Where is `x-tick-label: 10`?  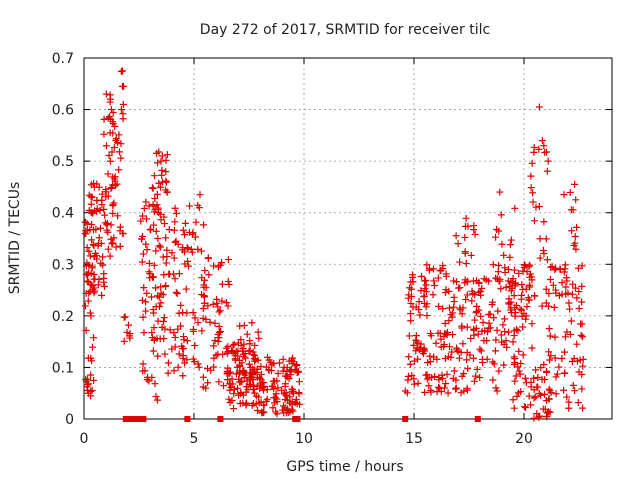
x-tick-label: 10 is located at coordinates (304, 439).